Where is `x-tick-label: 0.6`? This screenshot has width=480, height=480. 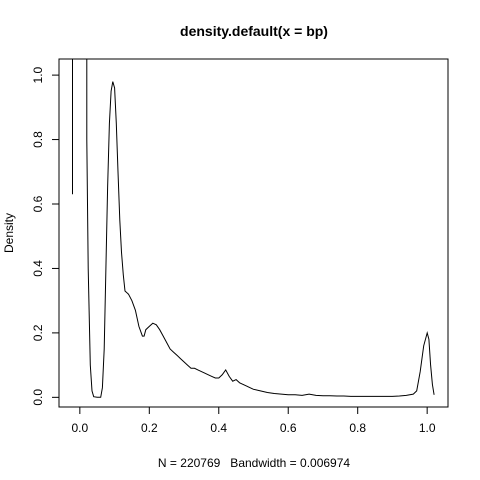
x-tick-label: 0.6 is located at coordinates (288, 428).